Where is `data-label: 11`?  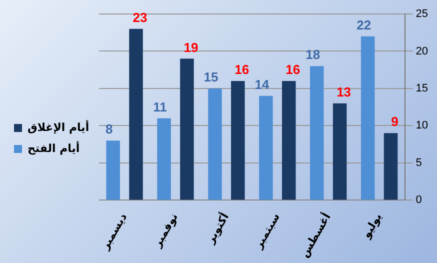 data-label: 11 is located at coordinates (160, 106).